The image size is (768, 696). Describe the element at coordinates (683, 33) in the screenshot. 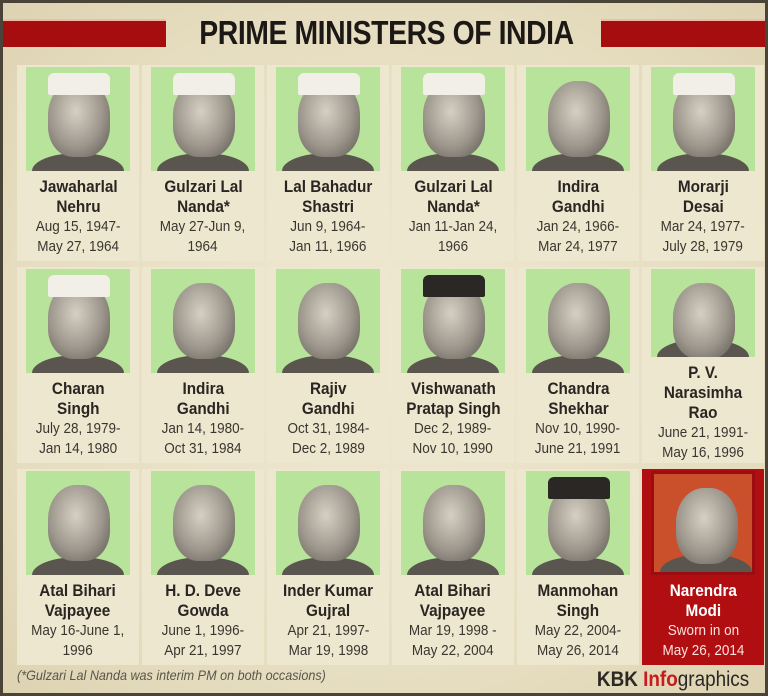

I see `title-stripe-right` at that location.